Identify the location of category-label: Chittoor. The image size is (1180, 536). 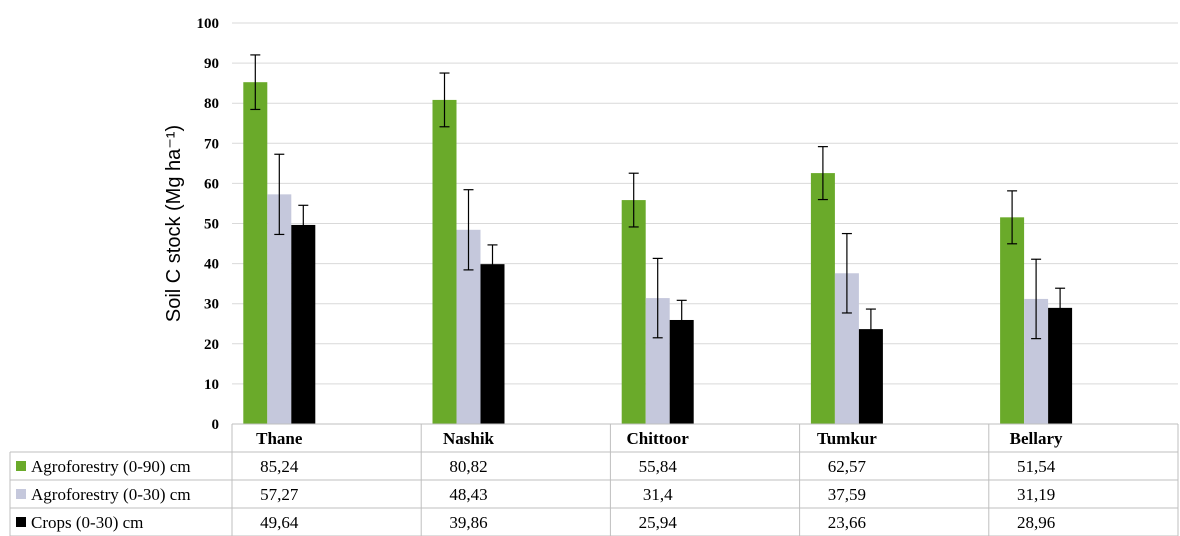
(658, 438).